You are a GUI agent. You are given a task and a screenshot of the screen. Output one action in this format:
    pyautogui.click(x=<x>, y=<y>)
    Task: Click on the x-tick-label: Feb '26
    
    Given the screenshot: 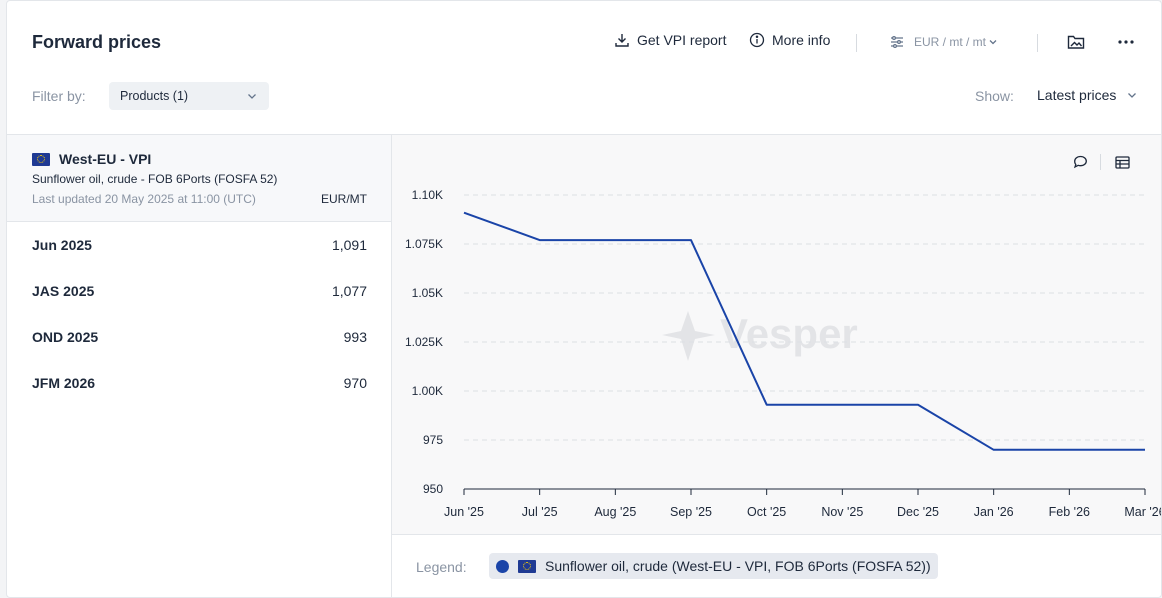 What is the action you would take?
    pyautogui.click(x=1069, y=512)
    